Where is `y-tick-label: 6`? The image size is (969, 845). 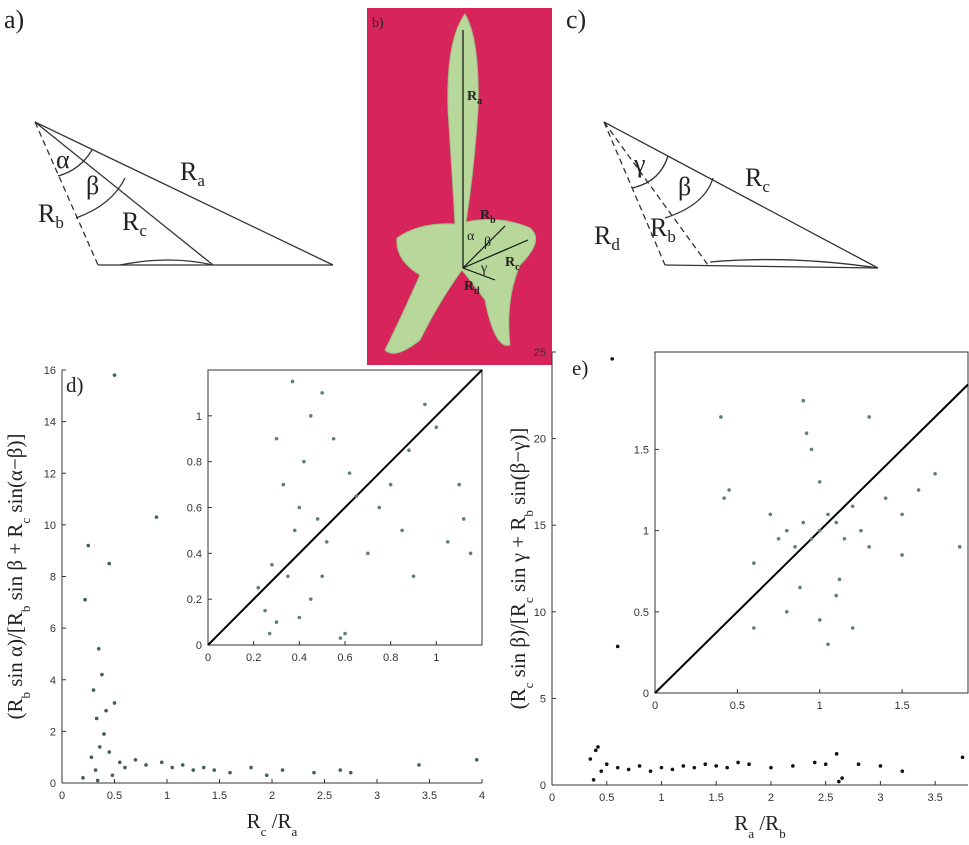
y-tick-label: 6 is located at coordinates (53, 629).